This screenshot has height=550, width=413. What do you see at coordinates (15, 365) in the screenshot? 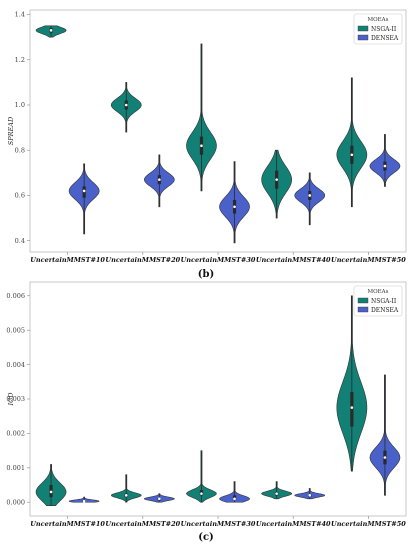
I see `y-tick-label: 0.004` at bounding box center [15, 365].